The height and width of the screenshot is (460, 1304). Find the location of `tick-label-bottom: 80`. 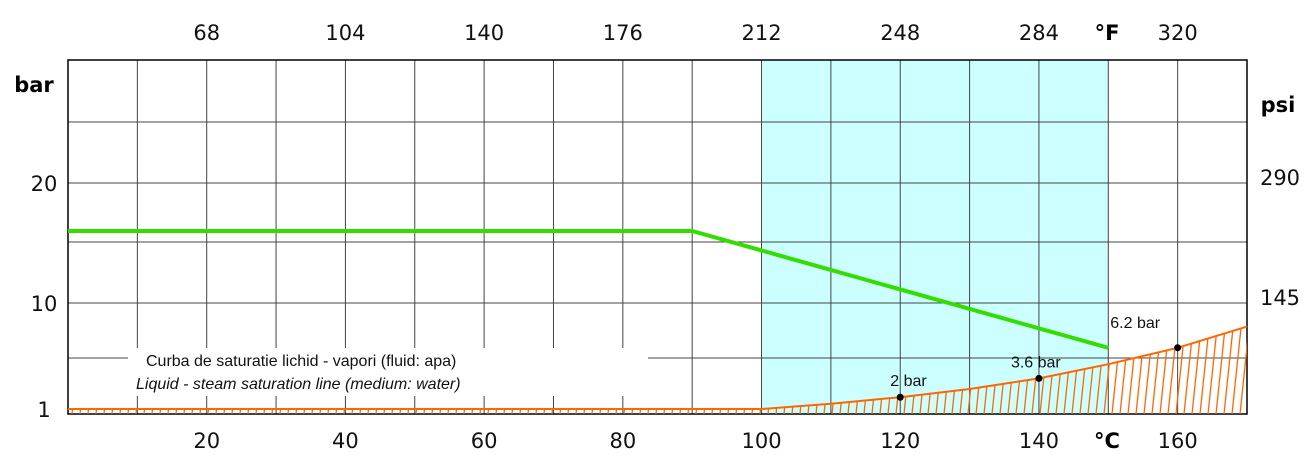

tick-label-bottom: 80 is located at coordinates (622, 441).